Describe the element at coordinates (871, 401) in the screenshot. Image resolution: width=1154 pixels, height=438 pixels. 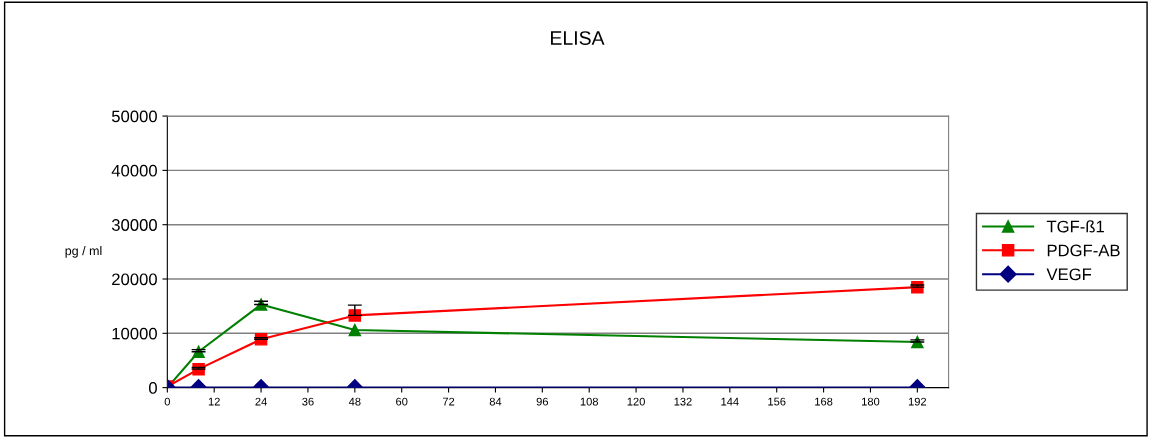
I see `x-tick-label: 180` at that location.